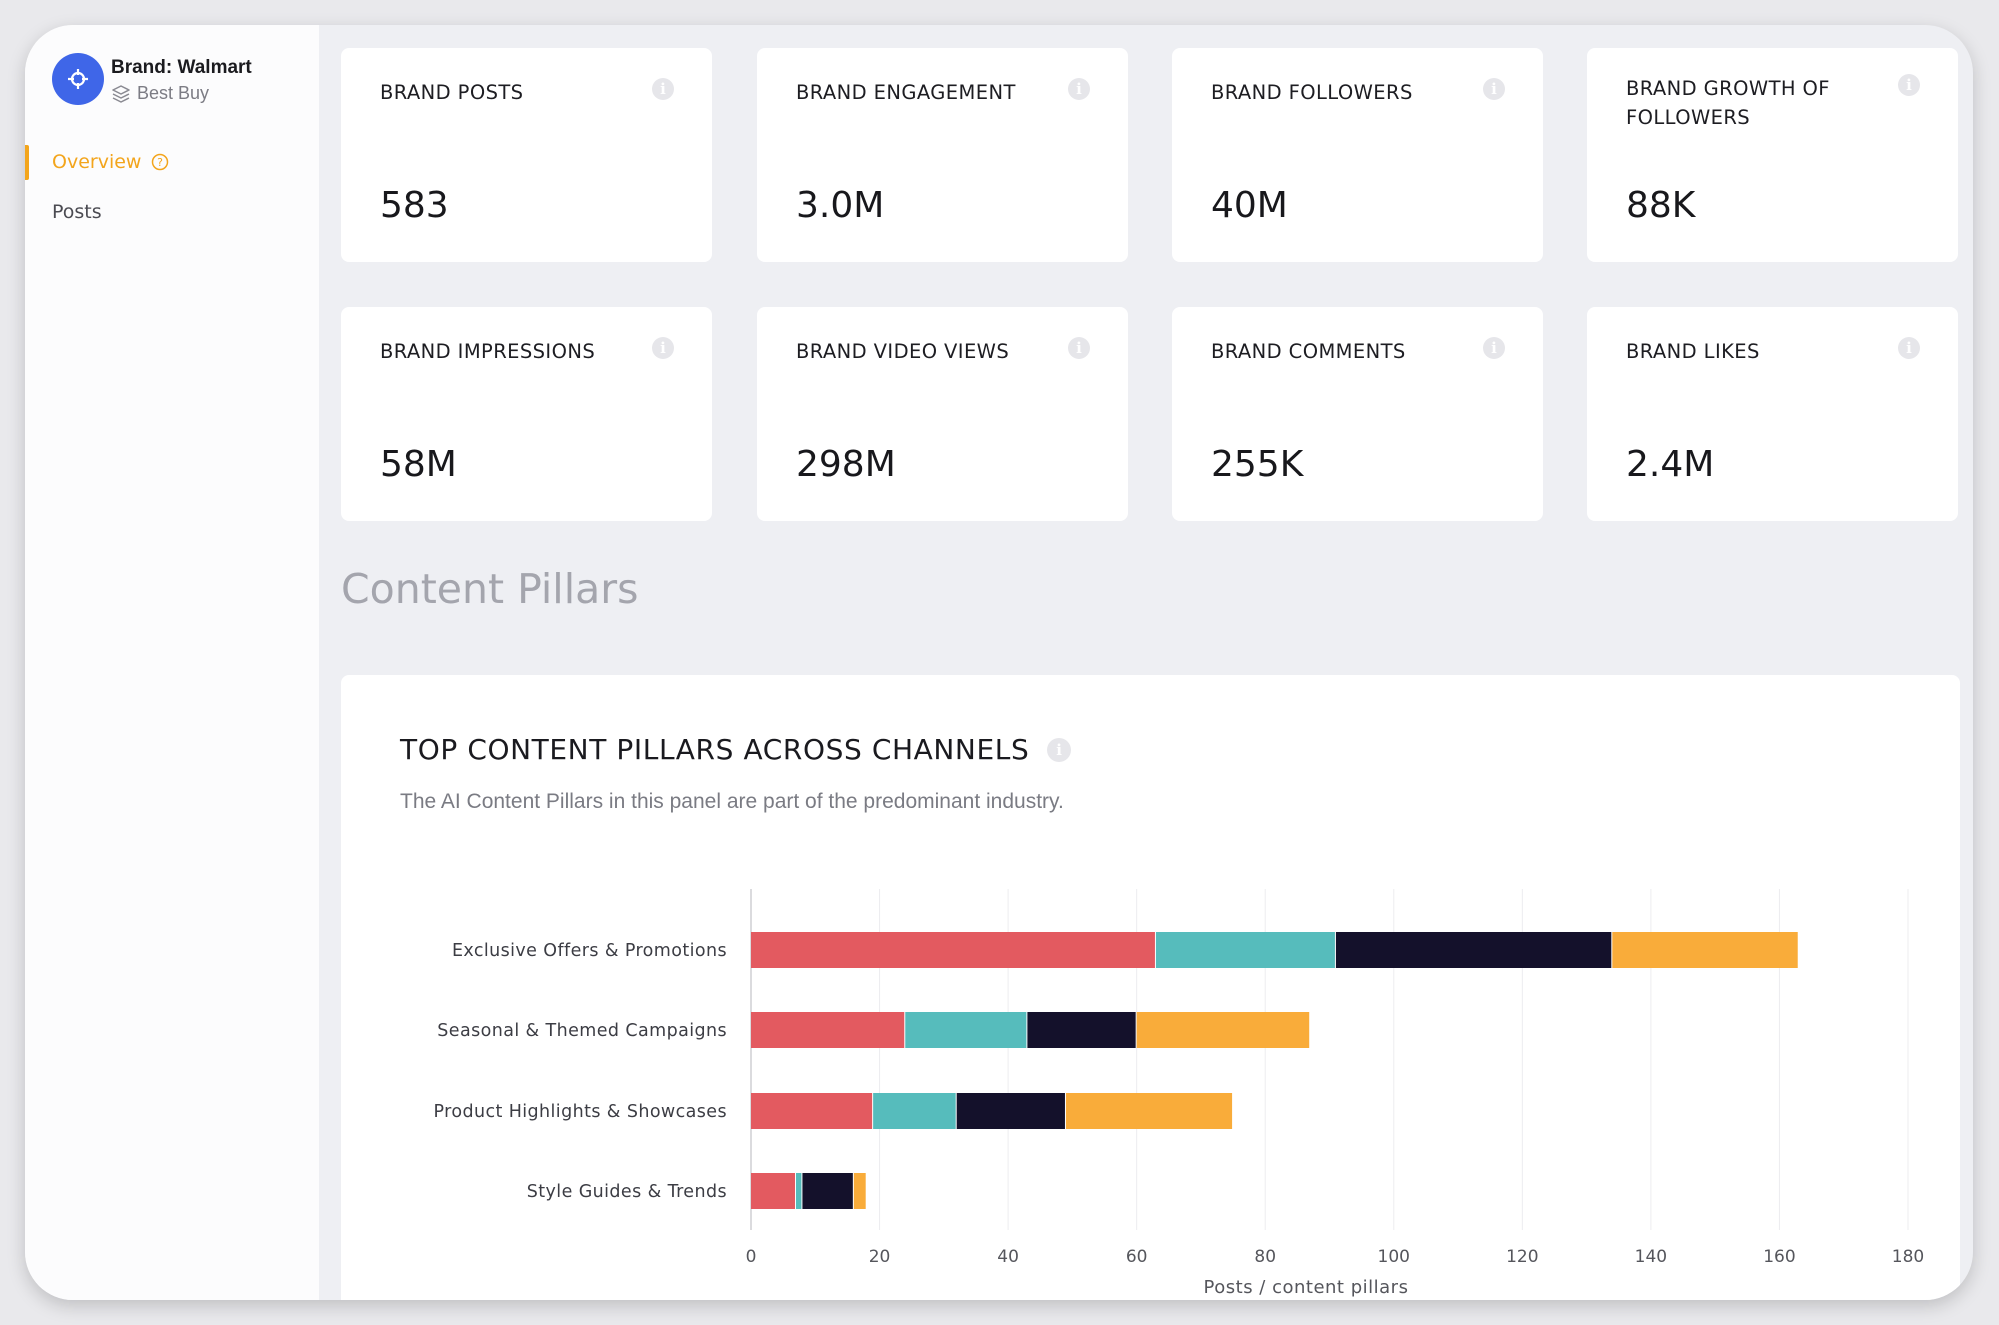 Image resolution: width=1999 pixels, height=1325 pixels. I want to click on brand-subtitle: Best Buy, so click(160, 93).